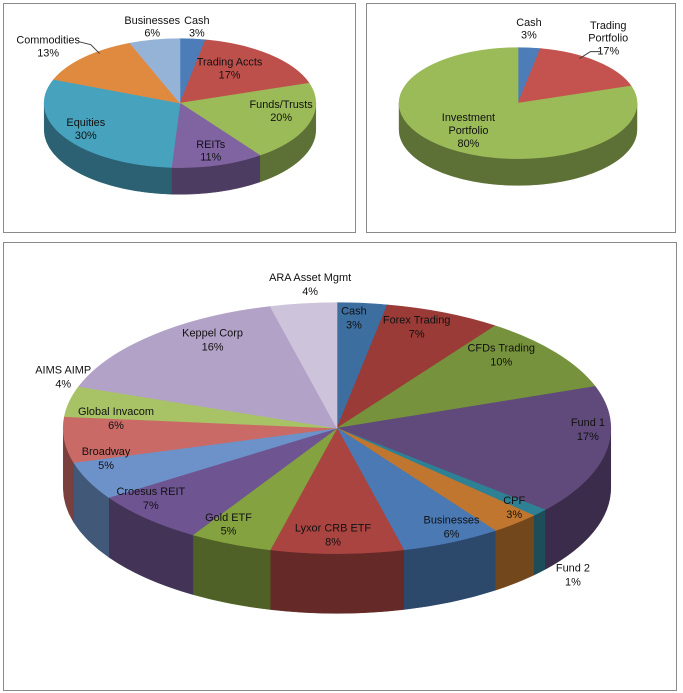 The height and width of the screenshot is (693, 683). What do you see at coordinates (216, 135) in the screenshot?
I see `pie-slice-reits` at bounding box center [216, 135].